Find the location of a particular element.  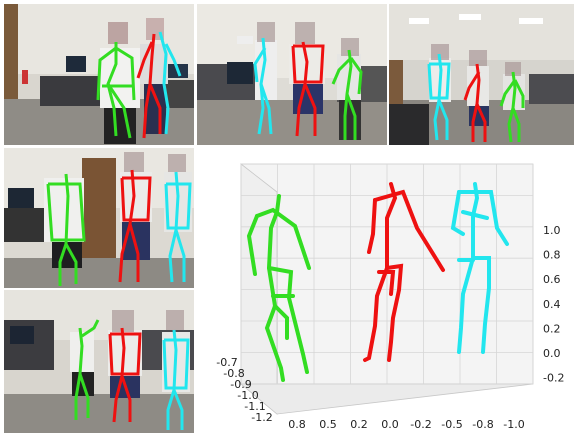

z-tick-label: -0.2 is located at coordinates (553, 378).